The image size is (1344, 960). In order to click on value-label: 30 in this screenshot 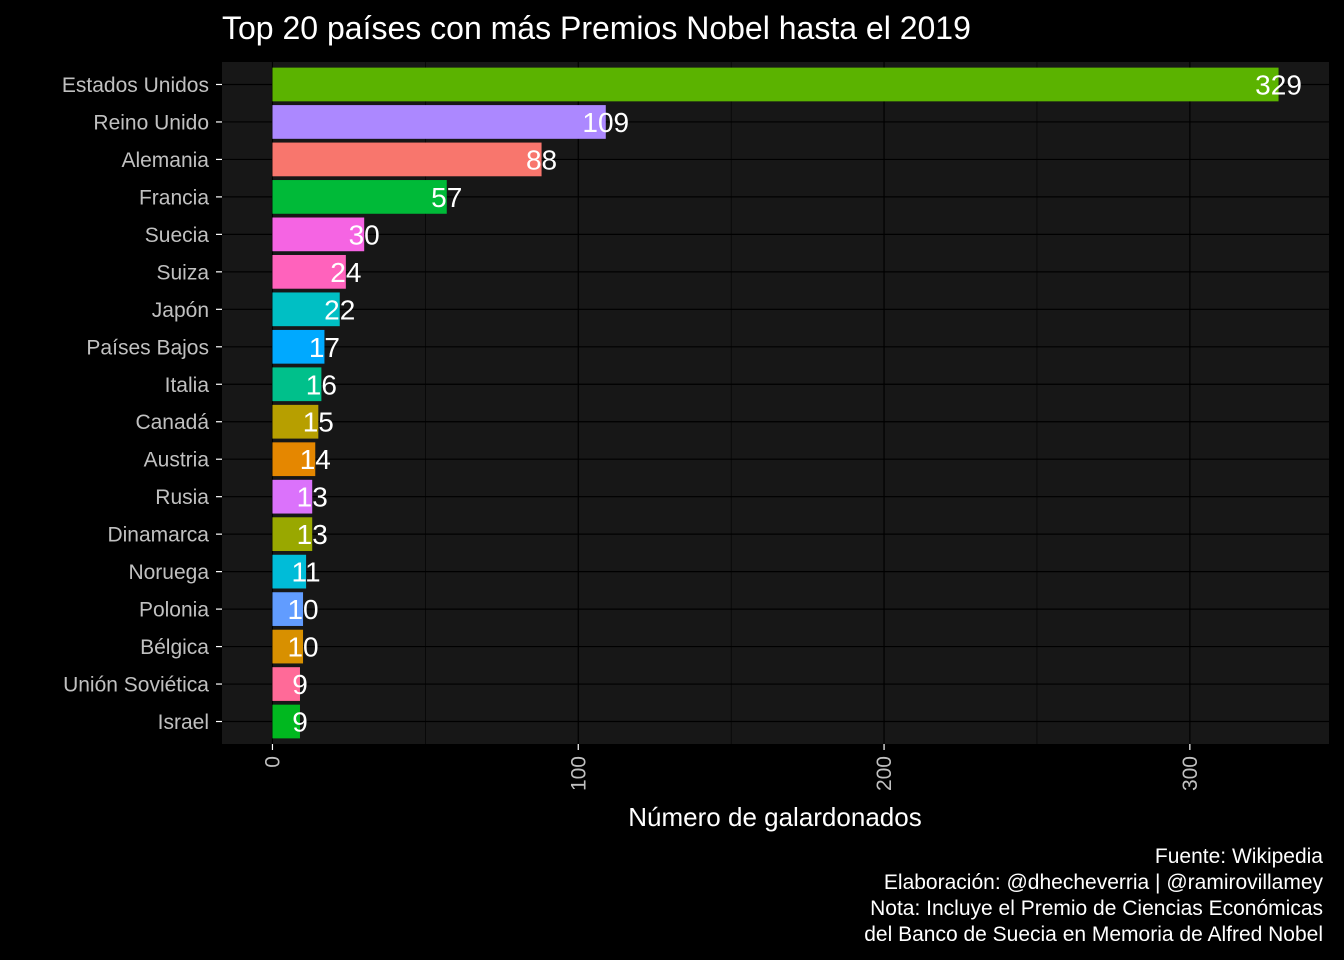, I will do `click(364, 234)`.